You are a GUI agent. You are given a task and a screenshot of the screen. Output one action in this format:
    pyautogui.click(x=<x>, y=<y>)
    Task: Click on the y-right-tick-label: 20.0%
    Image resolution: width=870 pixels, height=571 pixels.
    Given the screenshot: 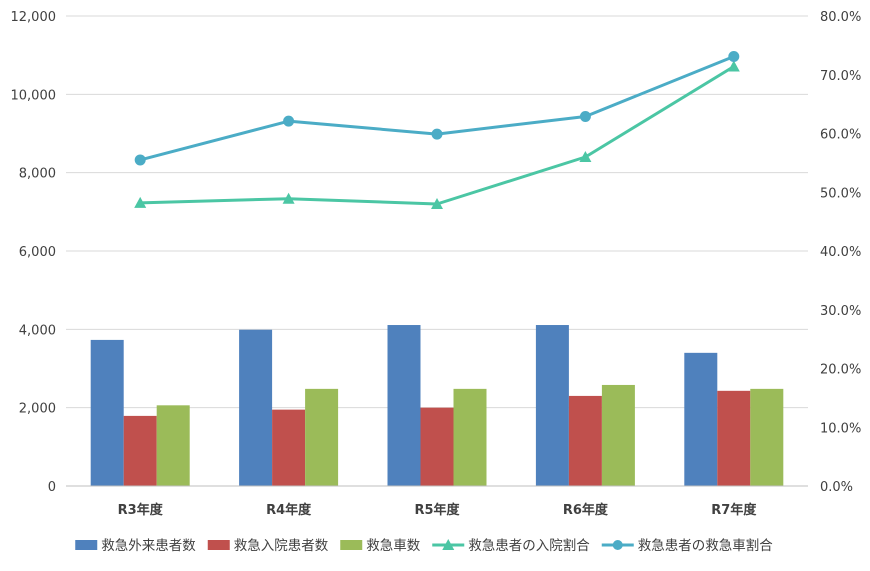 What is the action you would take?
    pyautogui.click(x=840, y=370)
    